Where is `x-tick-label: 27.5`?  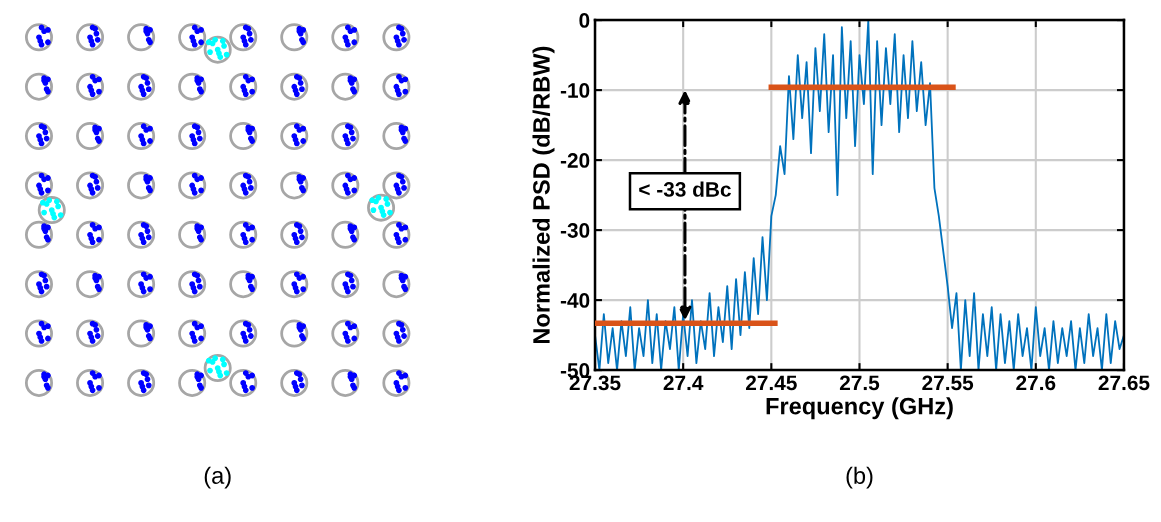
x-tick-label: 27.5 is located at coordinates (859, 383).